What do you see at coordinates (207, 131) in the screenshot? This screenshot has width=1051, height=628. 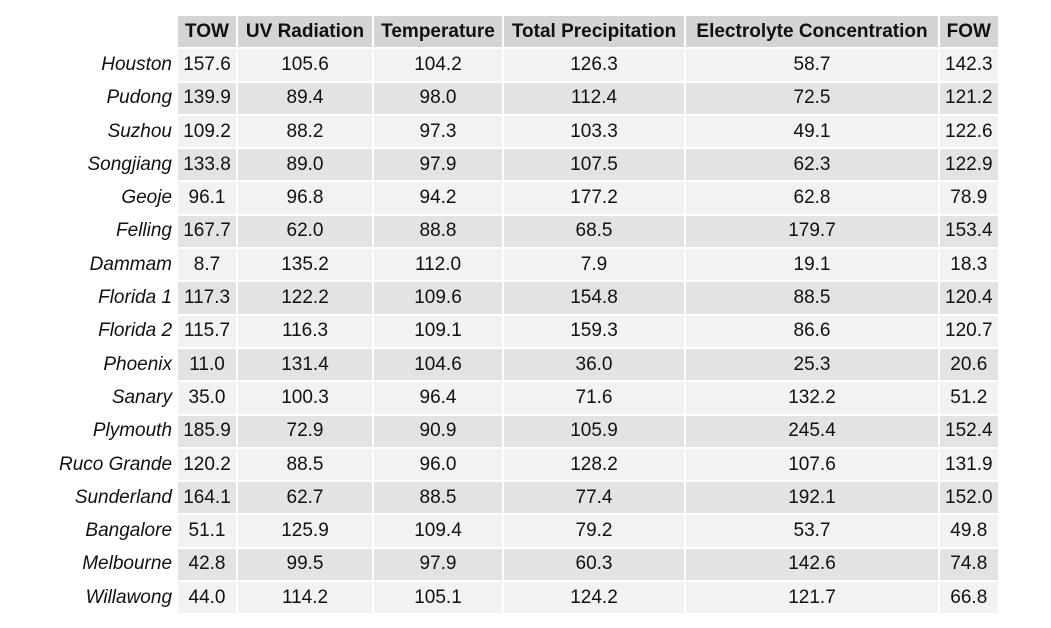 I see `table-cell: 109.2` at bounding box center [207, 131].